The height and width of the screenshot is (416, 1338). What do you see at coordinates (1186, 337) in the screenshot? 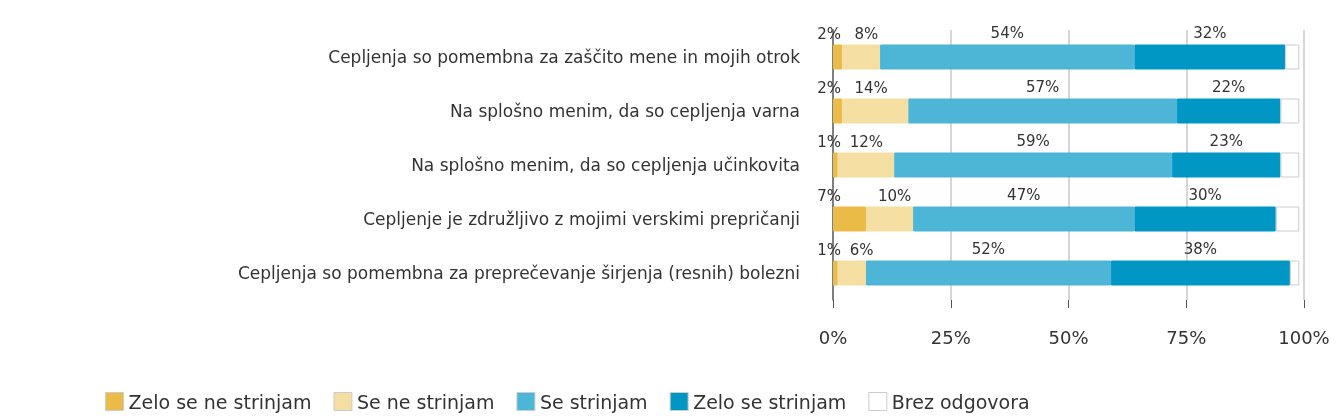
I see `x-tick-label: 75%` at bounding box center [1186, 337].